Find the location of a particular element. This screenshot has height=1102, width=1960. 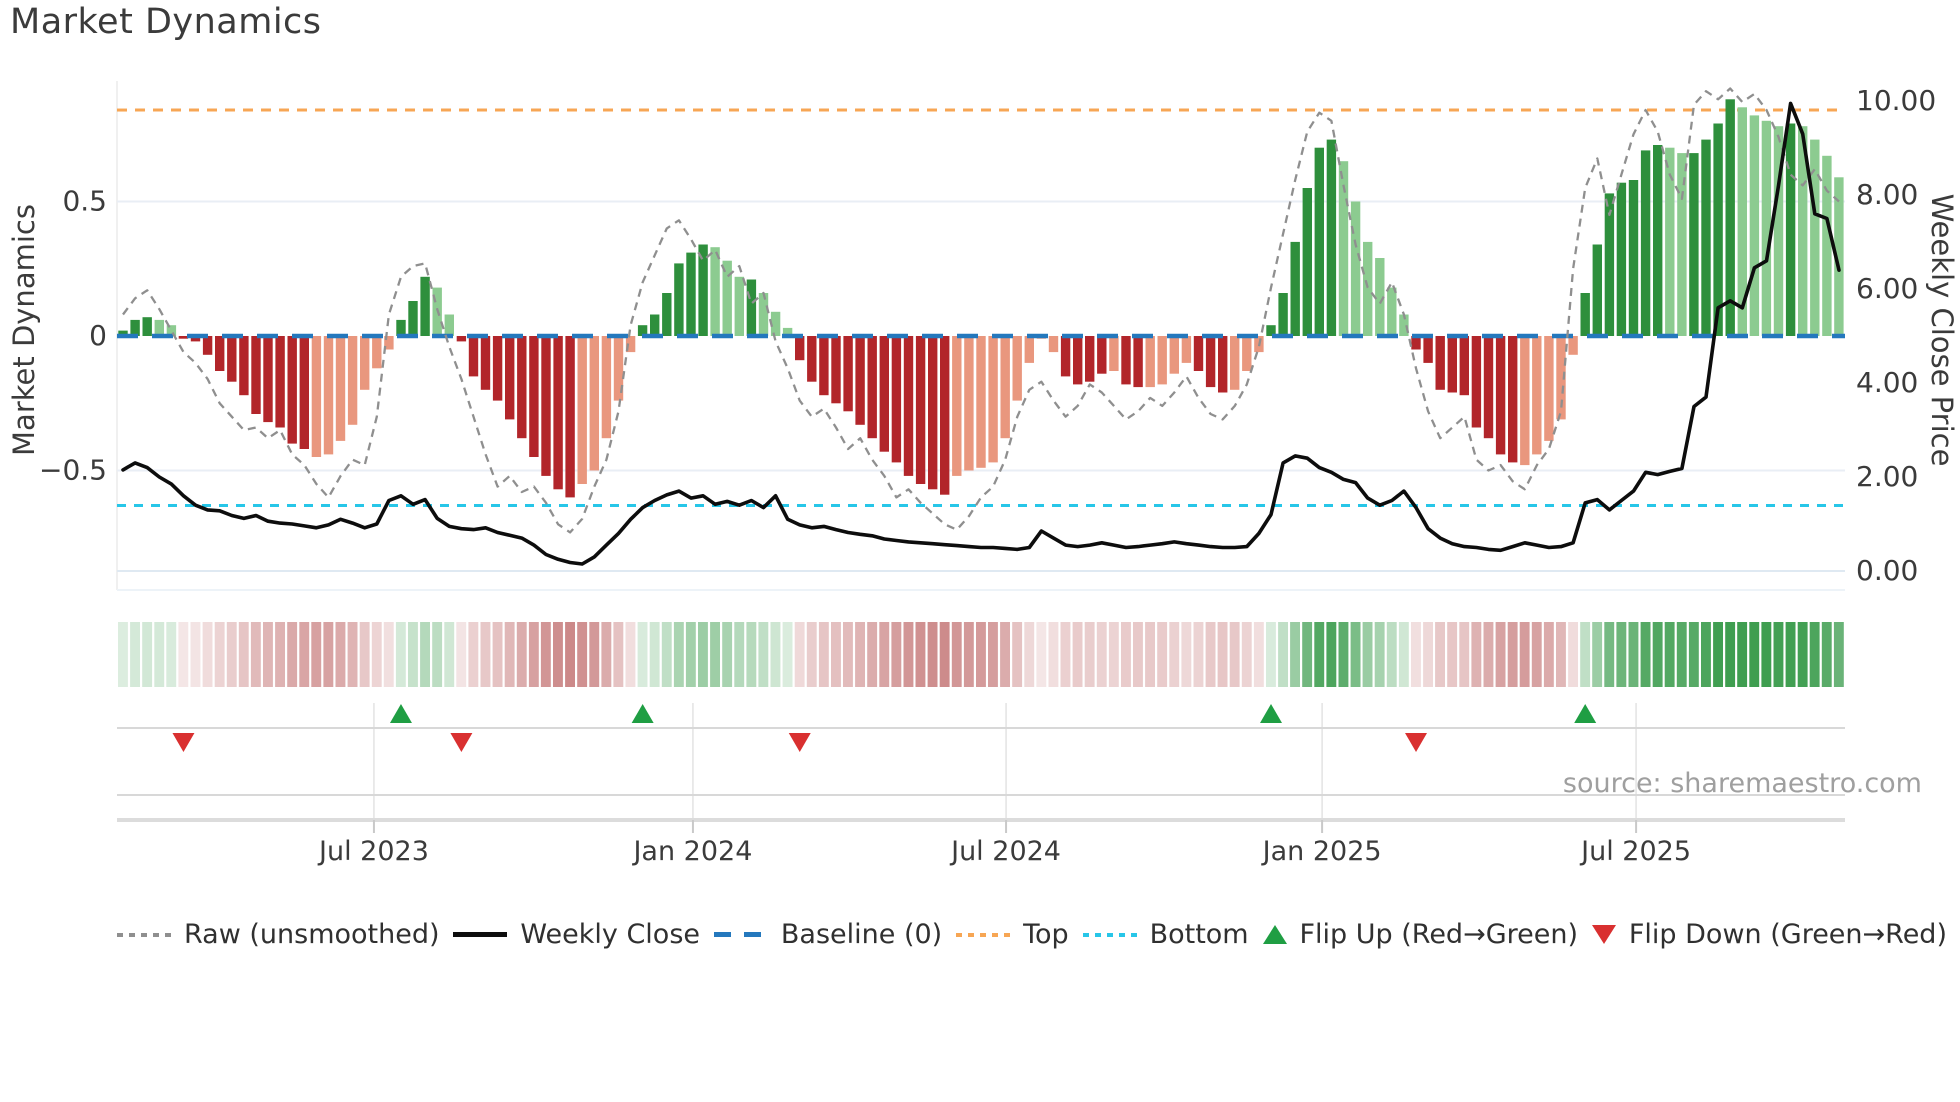

legend-item-bottom: Bottom is located at coordinates (1165, 934).